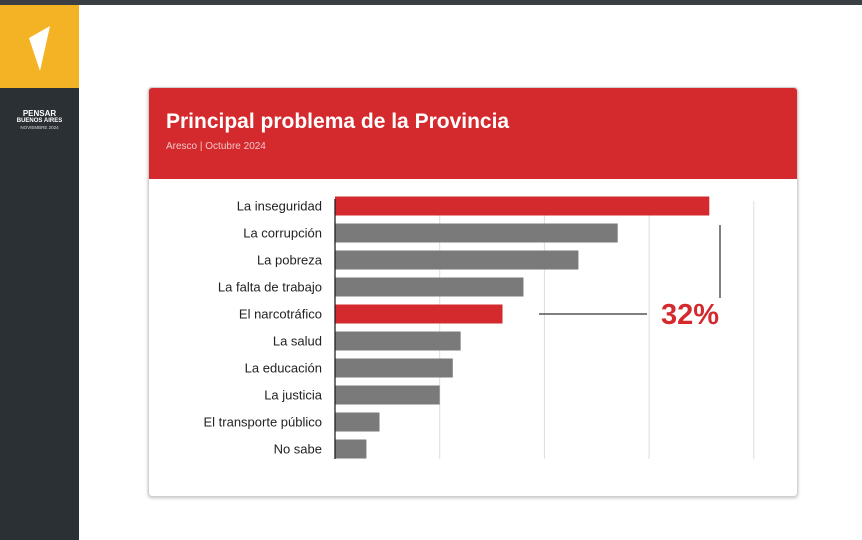 The height and width of the screenshot is (540, 862). What do you see at coordinates (280, 314) in the screenshot?
I see `category-label: El narcotráfico` at bounding box center [280, 314].